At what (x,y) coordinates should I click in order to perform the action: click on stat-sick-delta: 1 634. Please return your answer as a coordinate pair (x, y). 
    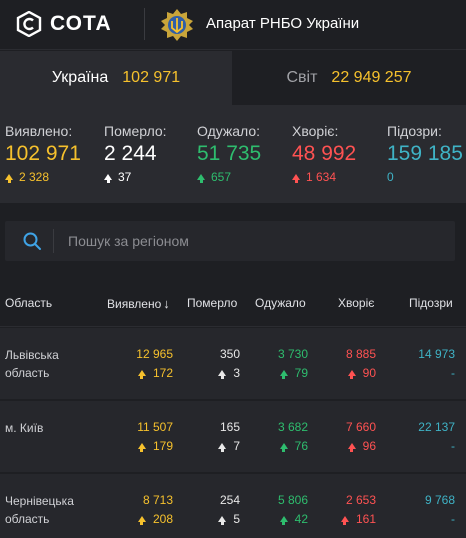
    Looking at the image, I should click on (321, 177).